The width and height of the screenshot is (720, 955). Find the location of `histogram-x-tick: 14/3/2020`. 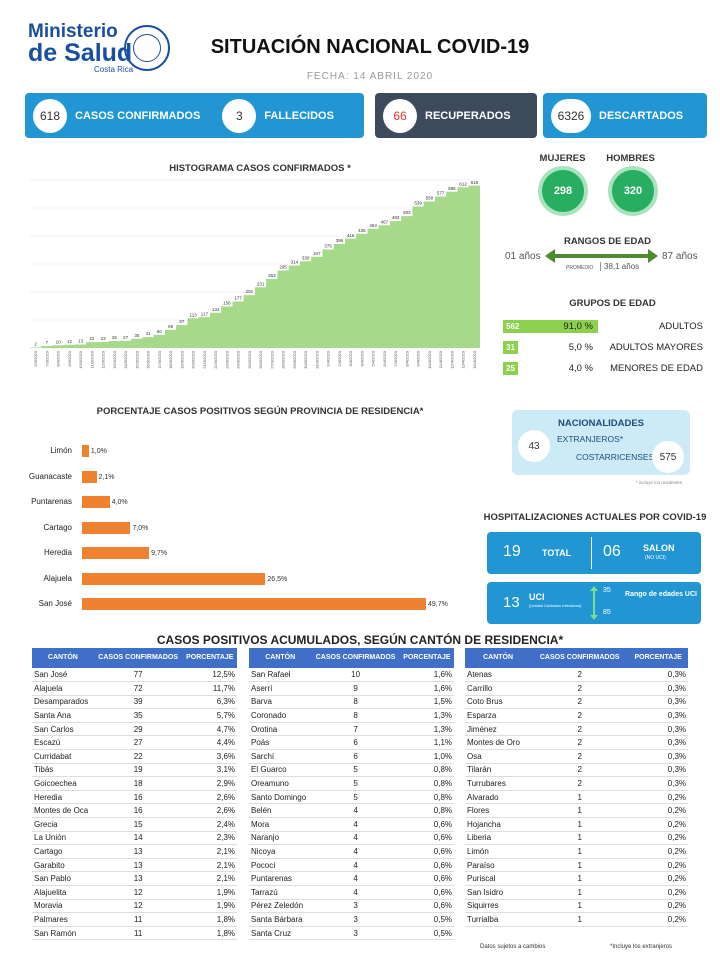

histogram-x-tick: 14/3/2020 is located at coordinates (125, 359).